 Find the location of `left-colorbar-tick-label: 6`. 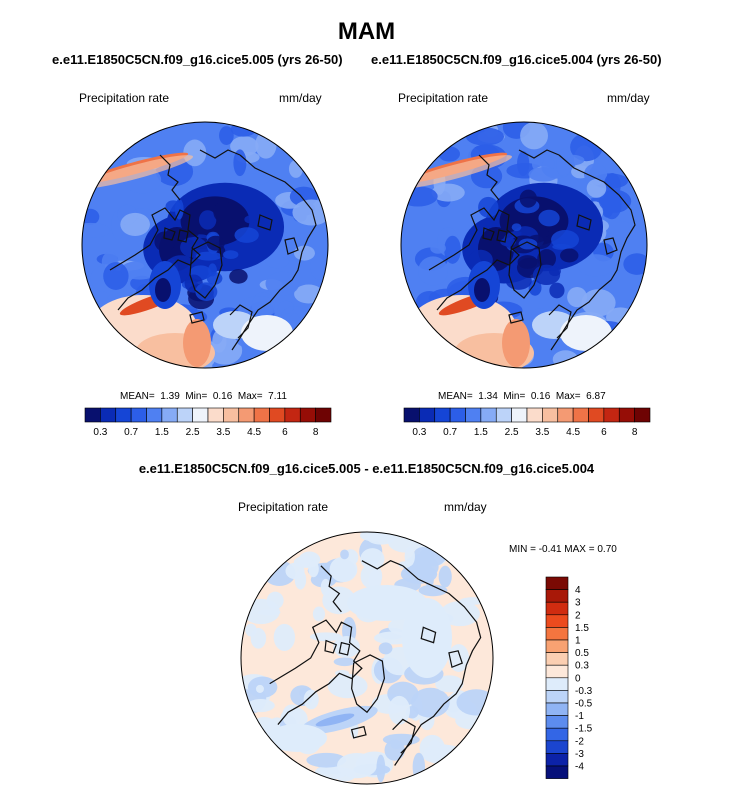

left-colorbar-tick-label: 6 is located at coordinates (285, 432).